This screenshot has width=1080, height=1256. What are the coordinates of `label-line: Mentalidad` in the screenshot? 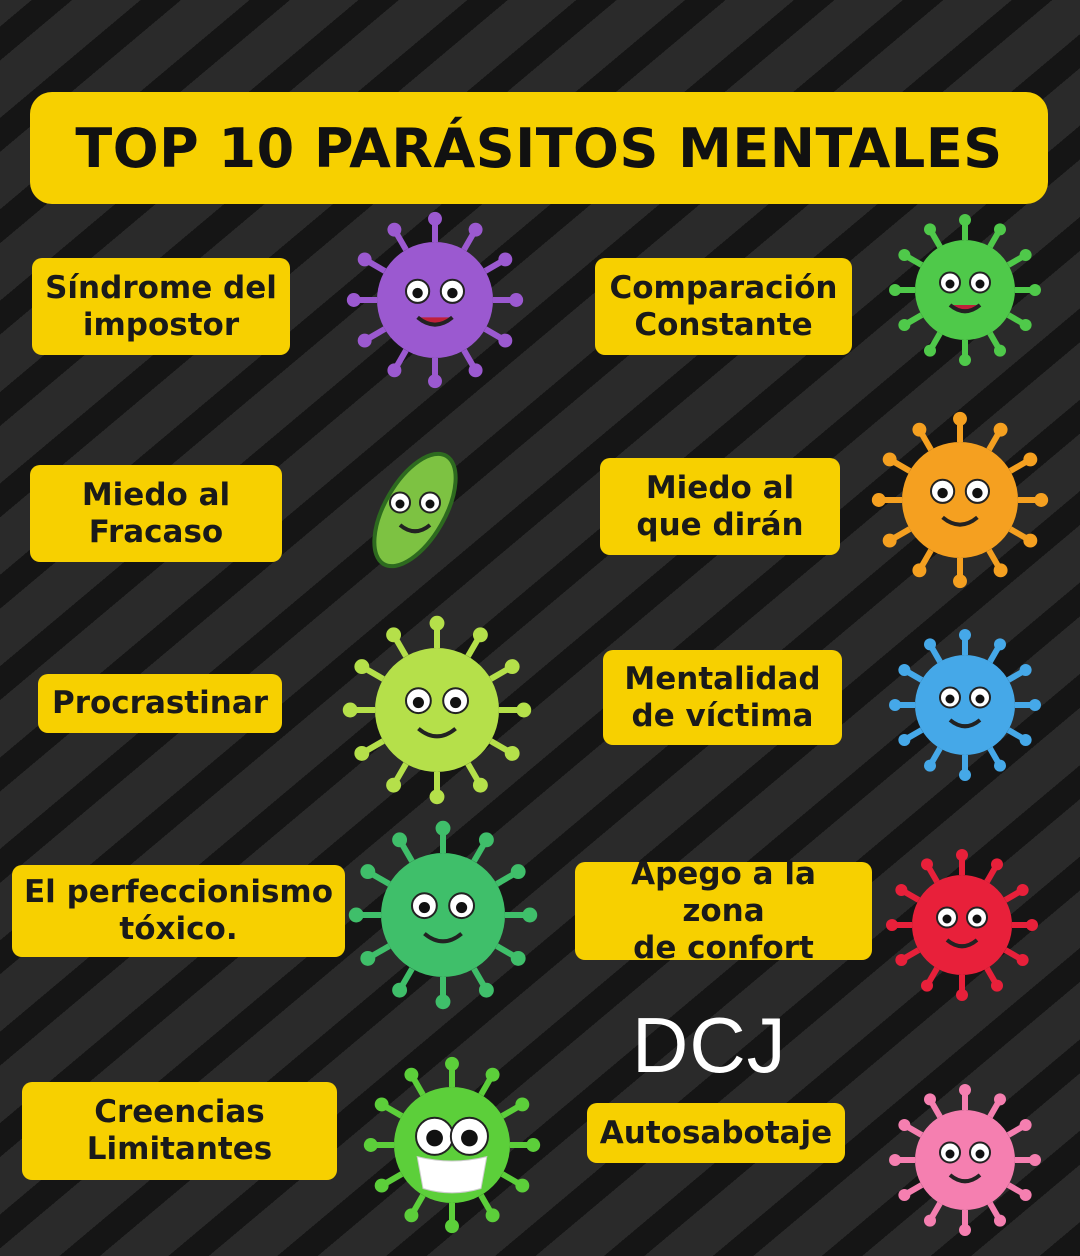 It's located at (722, 678).